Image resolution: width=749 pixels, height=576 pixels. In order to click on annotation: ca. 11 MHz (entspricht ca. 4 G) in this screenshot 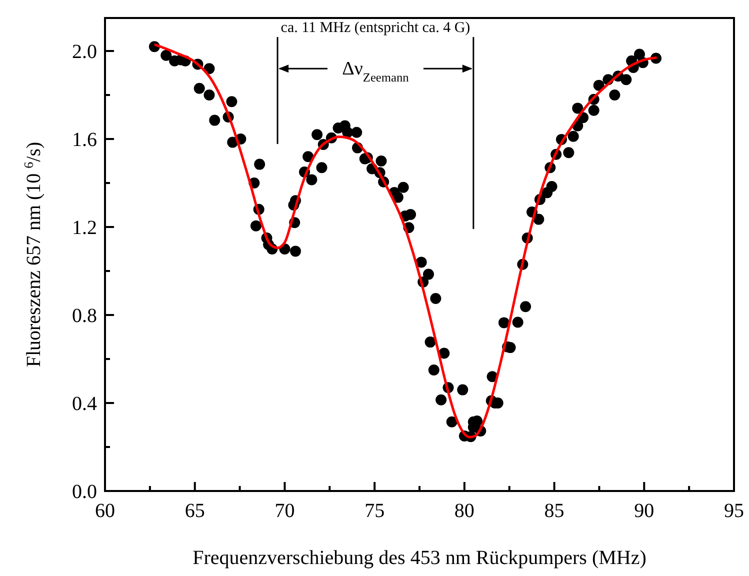, I will do `click(375, 28)`.